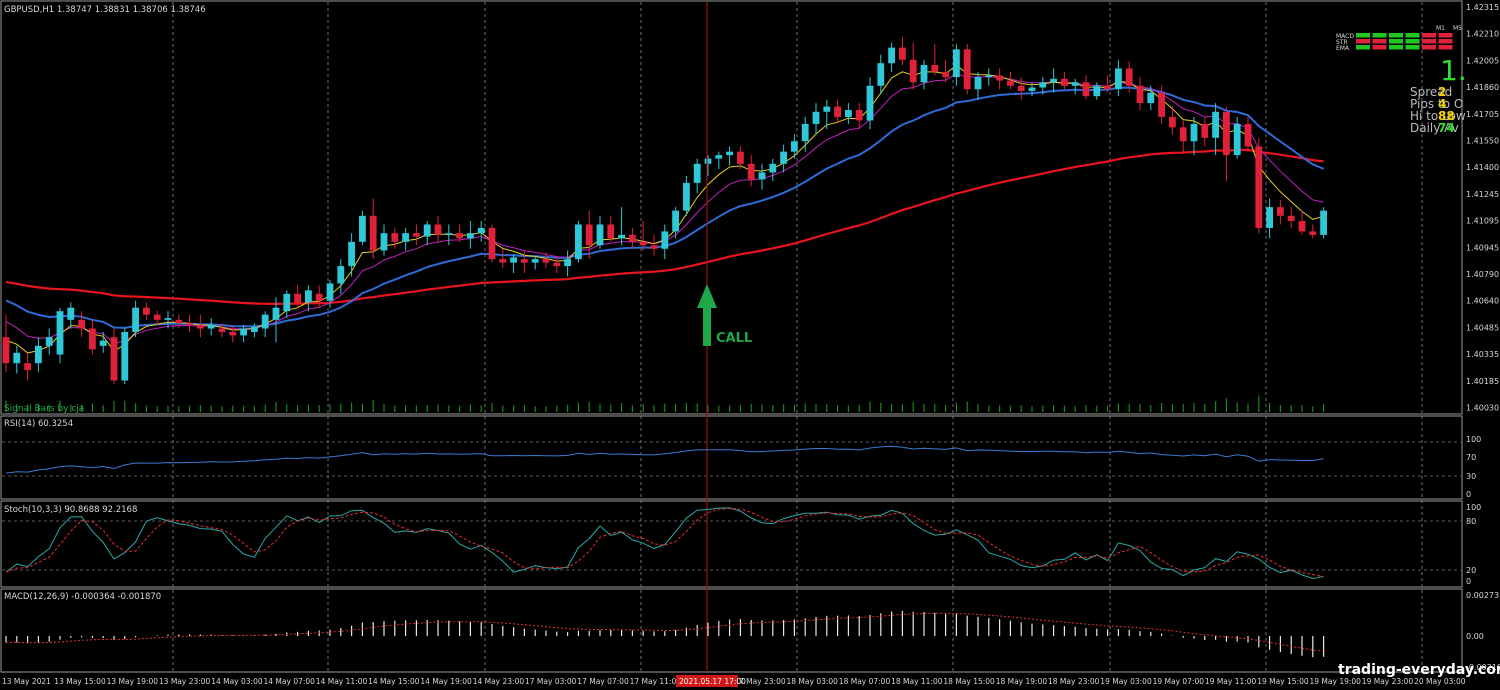 The height and width of the screenshot is (690, 1500). Describe the element at coordinates (185, 681) in the screenshot. I see `time-axis-label: 13 May 23:00` at that location.